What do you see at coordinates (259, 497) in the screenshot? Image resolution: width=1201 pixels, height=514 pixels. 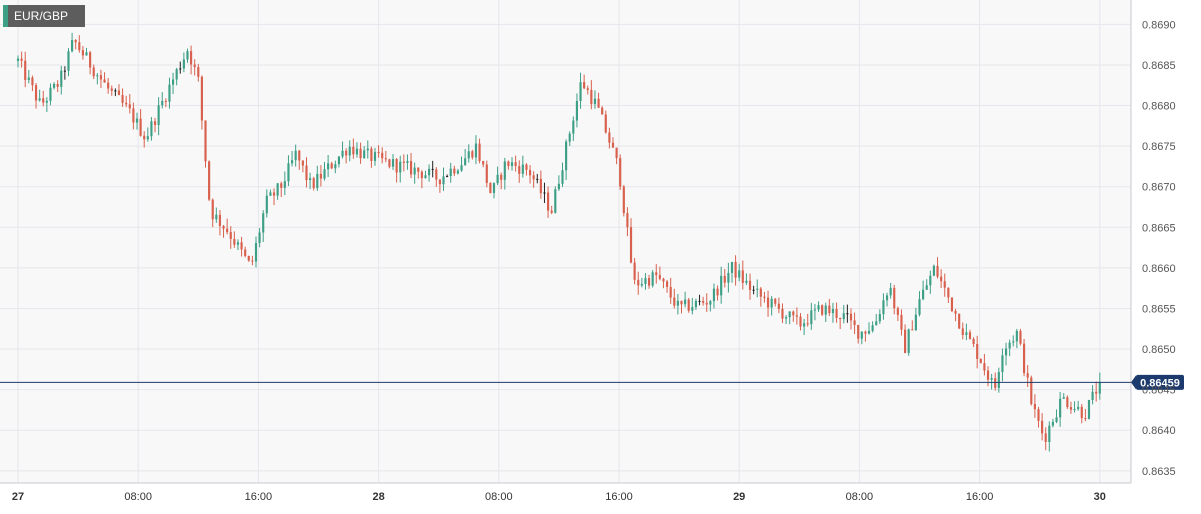 I see `x-tick-label: 16:00` at bounding box center [259, 497].